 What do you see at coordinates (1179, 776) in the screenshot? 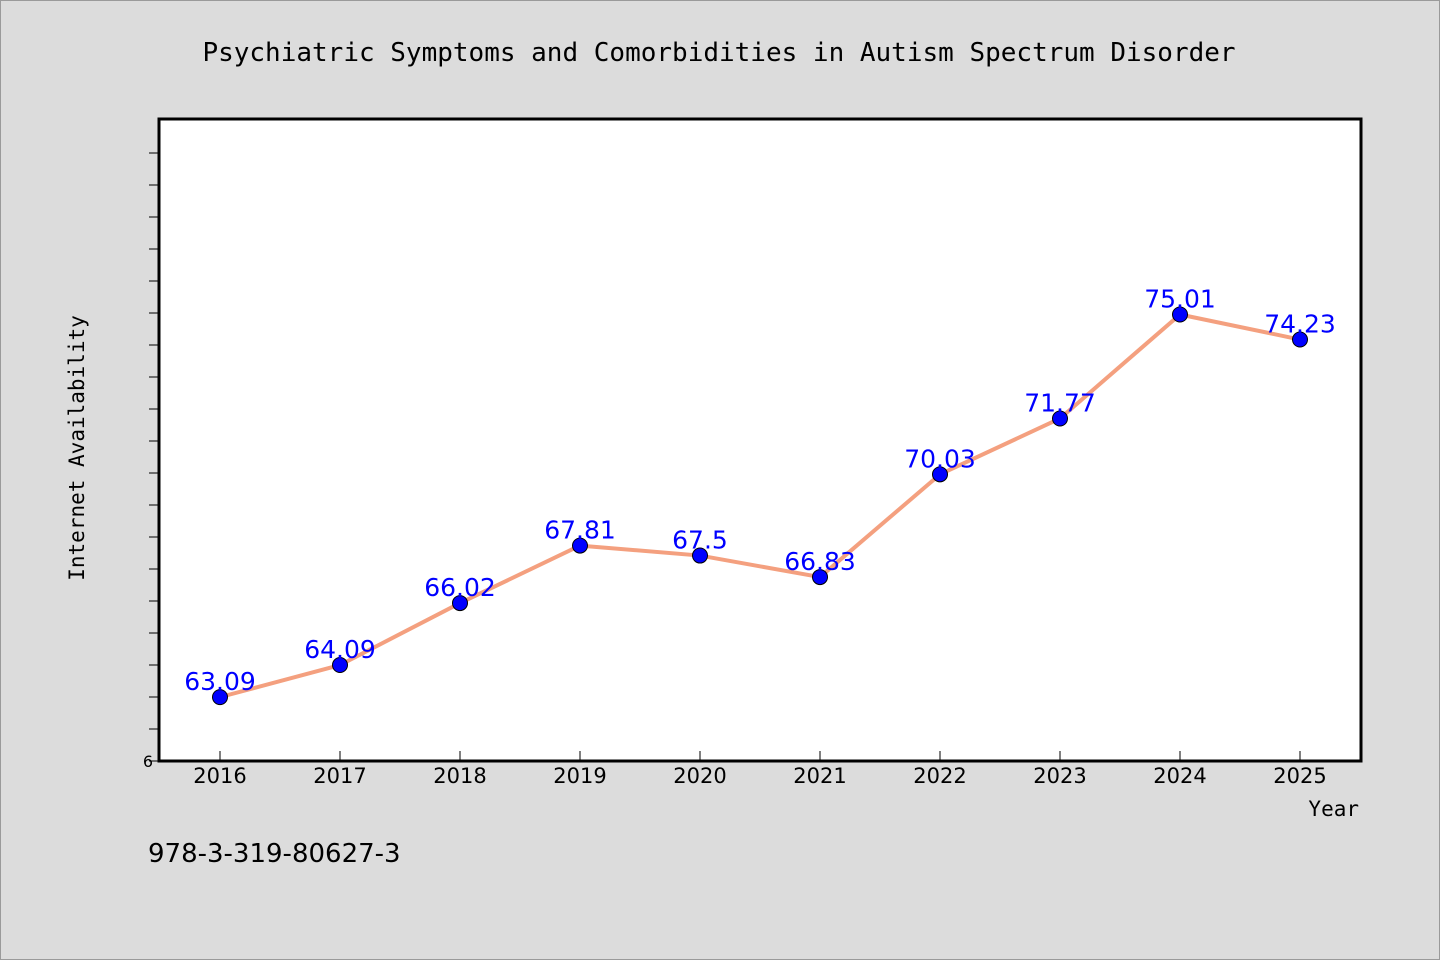
I see `x-tick-label: 2024` at bounding box center [1179, 776].